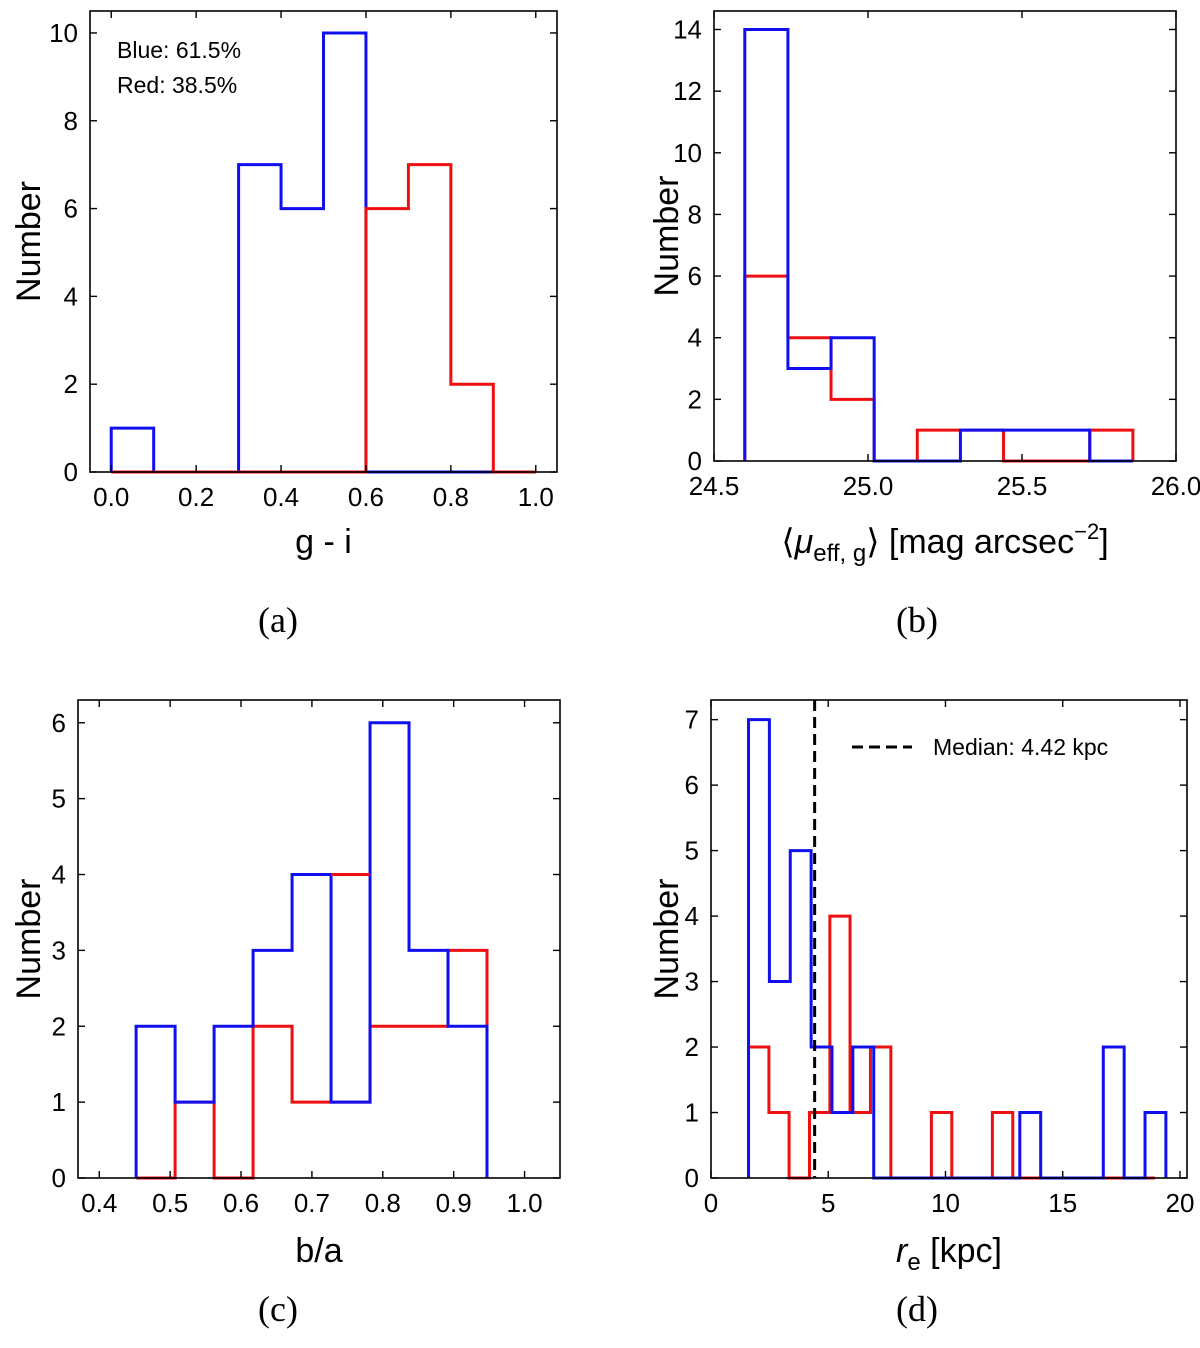 This screenshot has width=1200, height=1348. What do you see at coordinates (804, 542) in the screenshot?
I see `x-axis-label-part: μ` at bounding box center [804, 542].